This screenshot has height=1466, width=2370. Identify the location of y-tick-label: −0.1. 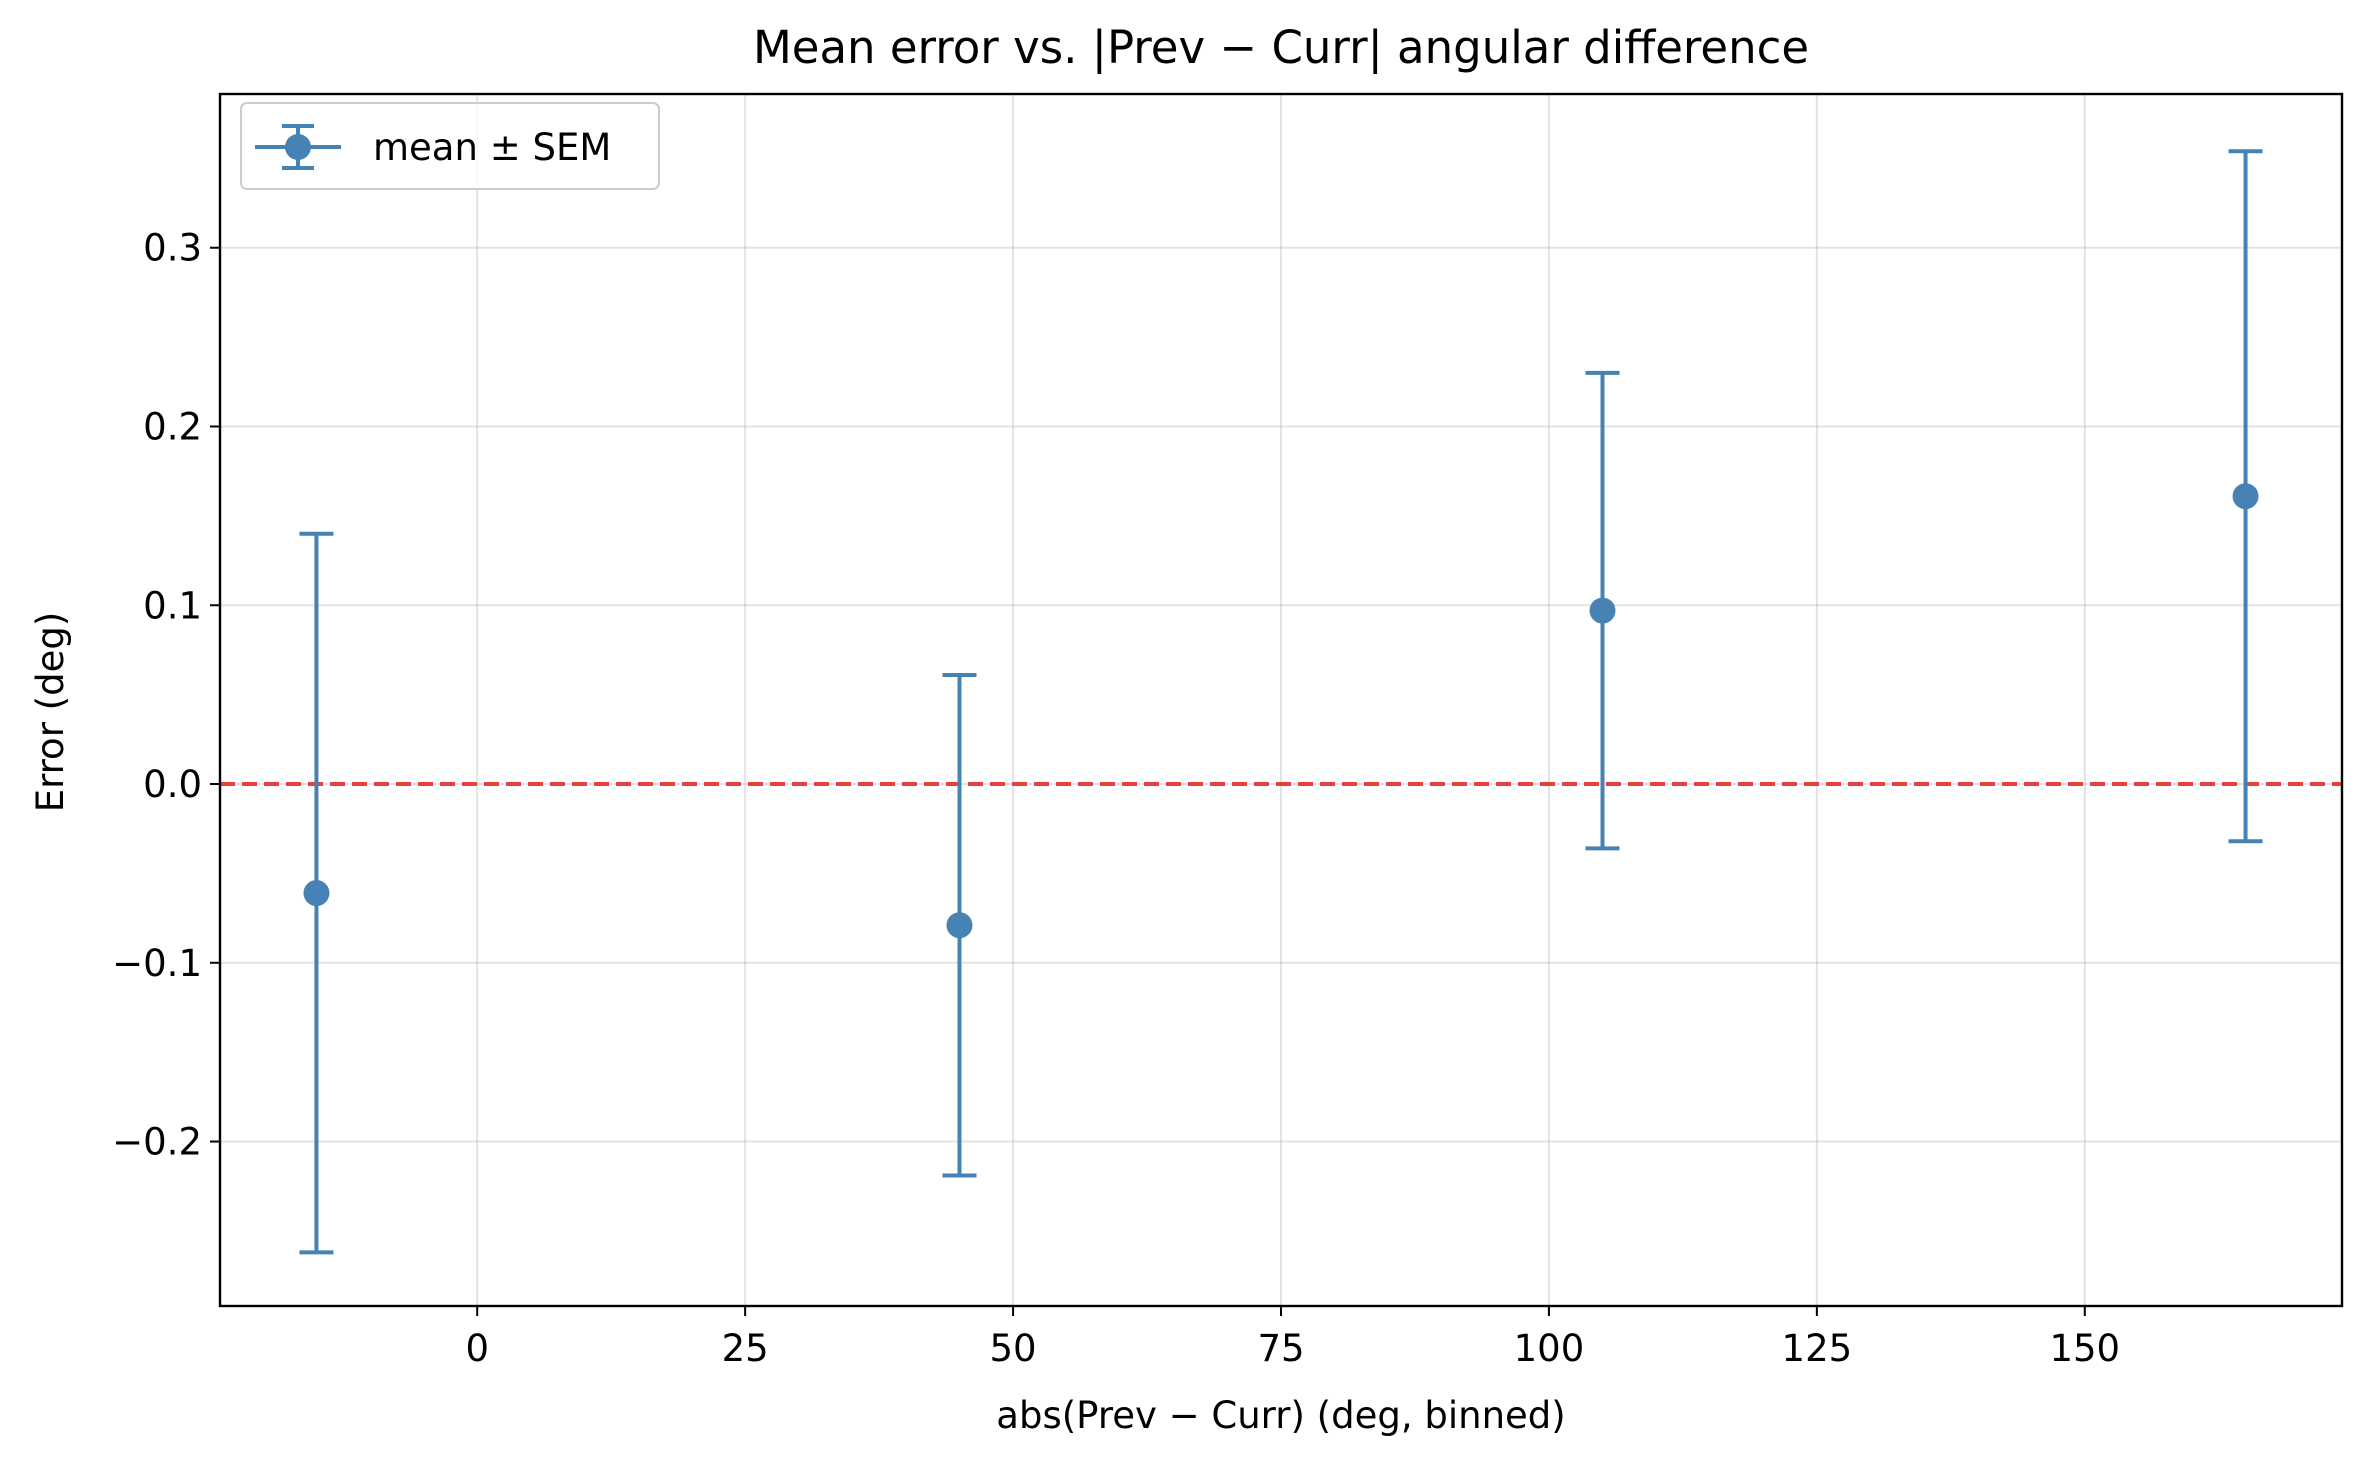
(157, 963).